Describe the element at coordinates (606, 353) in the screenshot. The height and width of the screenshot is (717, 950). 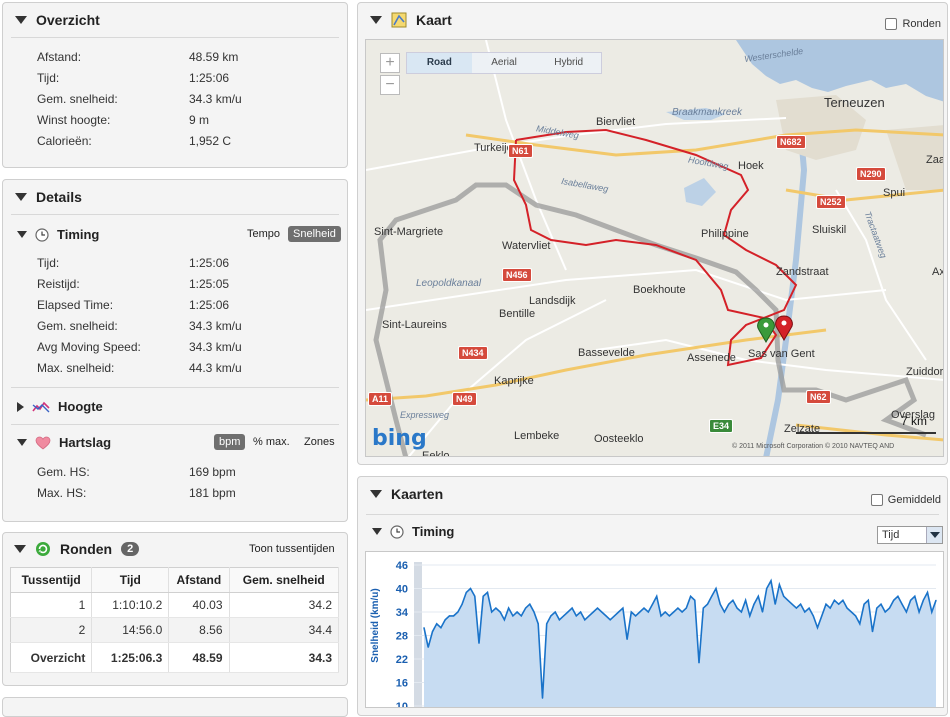
I see `map-place-label: Bassevelde` at that location.